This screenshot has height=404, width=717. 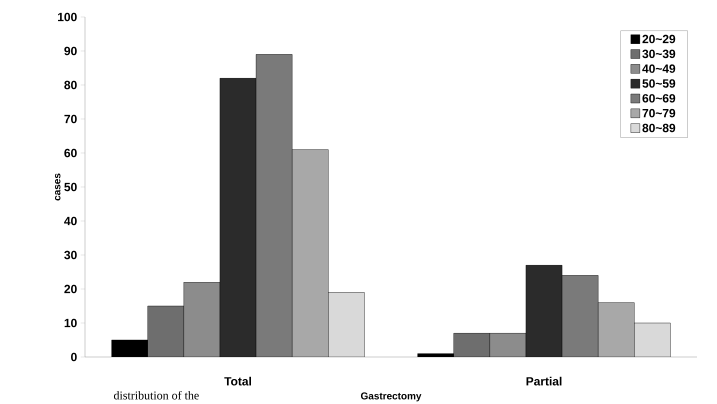 I want to click on legend-label: 20~29, so click(x=659, y=39).